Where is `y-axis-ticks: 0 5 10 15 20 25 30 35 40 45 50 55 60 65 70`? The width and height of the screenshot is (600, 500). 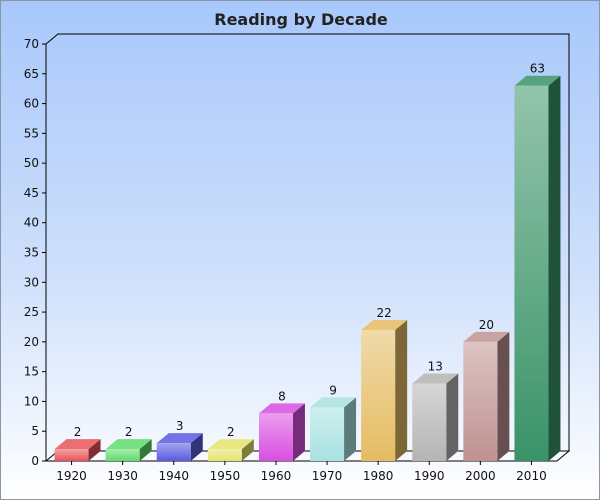 y-axis-ticks: 0 5 10 15 20 25 30 35 40 45 50 55 60 65 70 is located at coordinates (35, 252).